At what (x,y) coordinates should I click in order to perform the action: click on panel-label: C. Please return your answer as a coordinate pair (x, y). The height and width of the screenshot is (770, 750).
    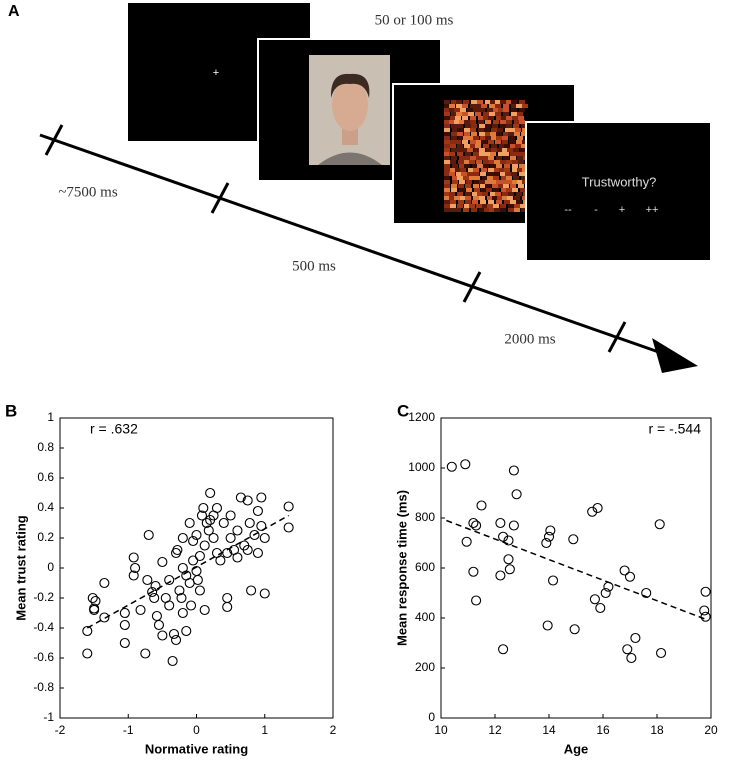
    Looking at the image, I should click on (403, 410).